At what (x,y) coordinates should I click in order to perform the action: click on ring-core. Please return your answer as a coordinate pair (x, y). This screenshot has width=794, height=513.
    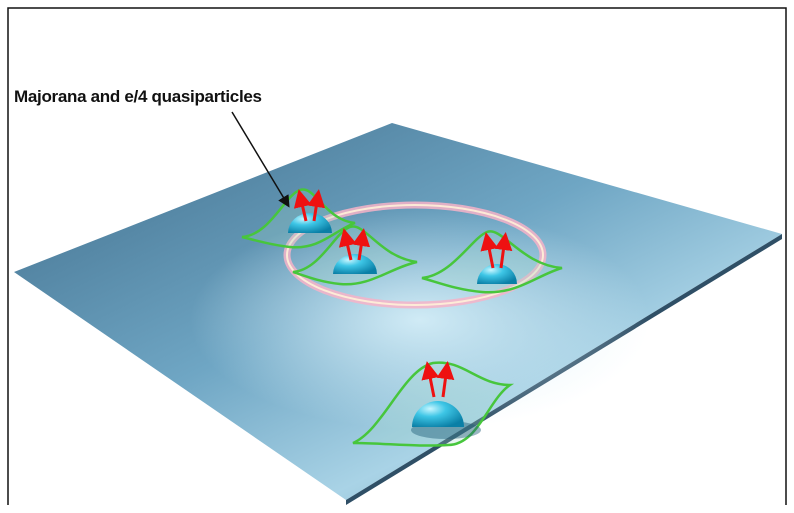
    Looking at the image, I should click on (415, 255).